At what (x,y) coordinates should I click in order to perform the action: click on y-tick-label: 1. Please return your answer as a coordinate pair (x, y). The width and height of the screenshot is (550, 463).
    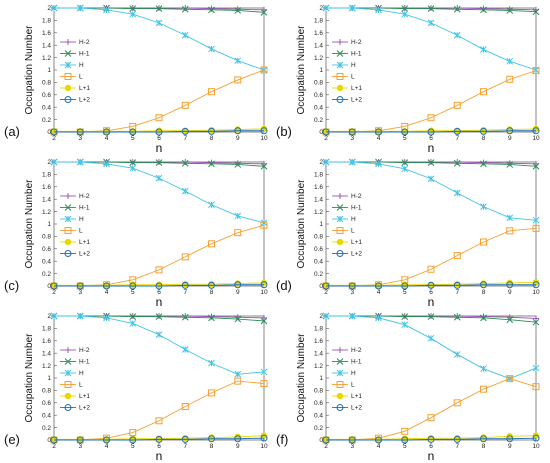
    Looking at the image, I should click on (321, 70).